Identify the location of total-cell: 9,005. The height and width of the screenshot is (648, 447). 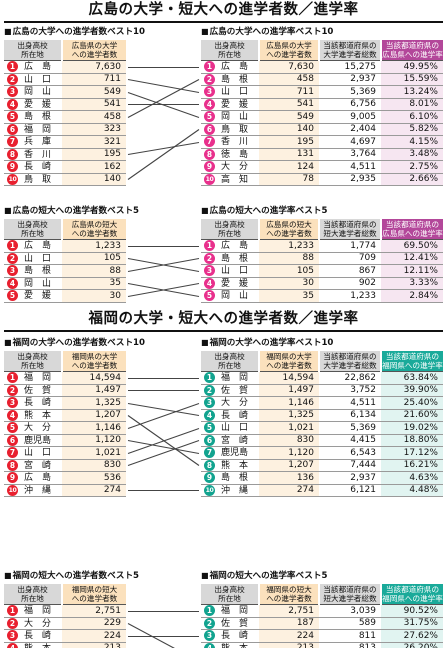
(350, 117).